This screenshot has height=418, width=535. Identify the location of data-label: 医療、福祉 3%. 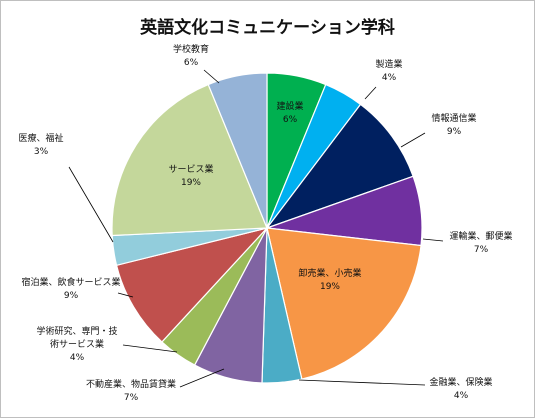
(40, 144).